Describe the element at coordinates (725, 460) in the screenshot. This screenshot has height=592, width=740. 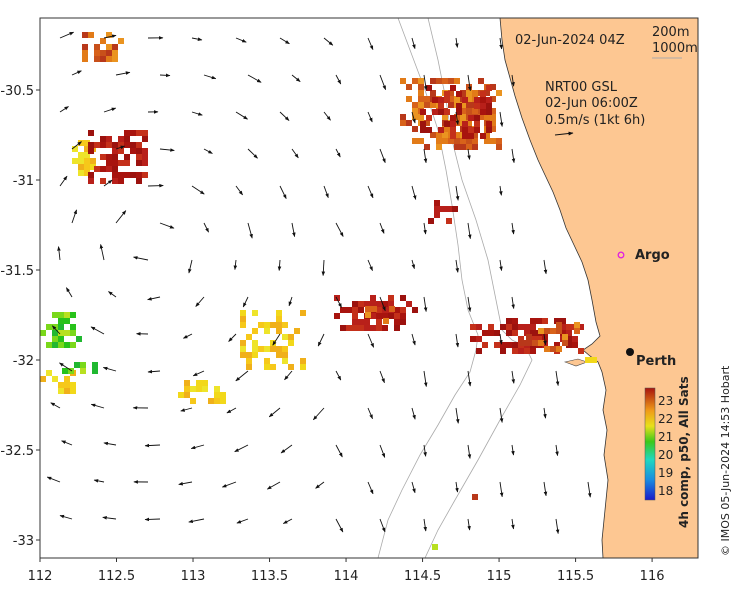
I see `credit-text: © IMOS 05-Jun-2024 14:53 Hobart` at that location.